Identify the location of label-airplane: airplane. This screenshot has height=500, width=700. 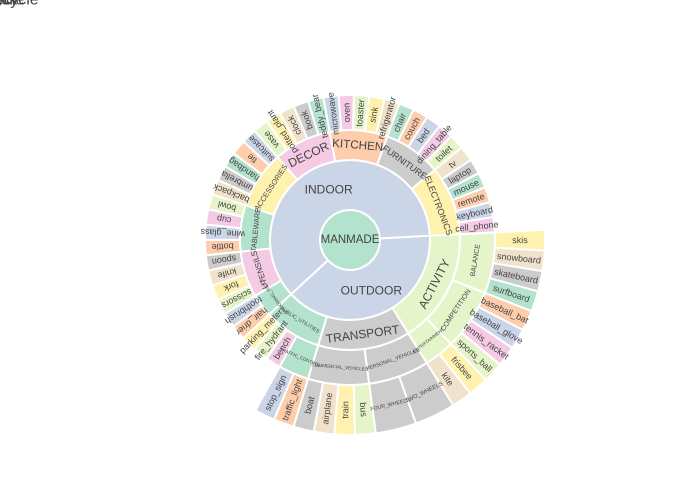
(327, 408).